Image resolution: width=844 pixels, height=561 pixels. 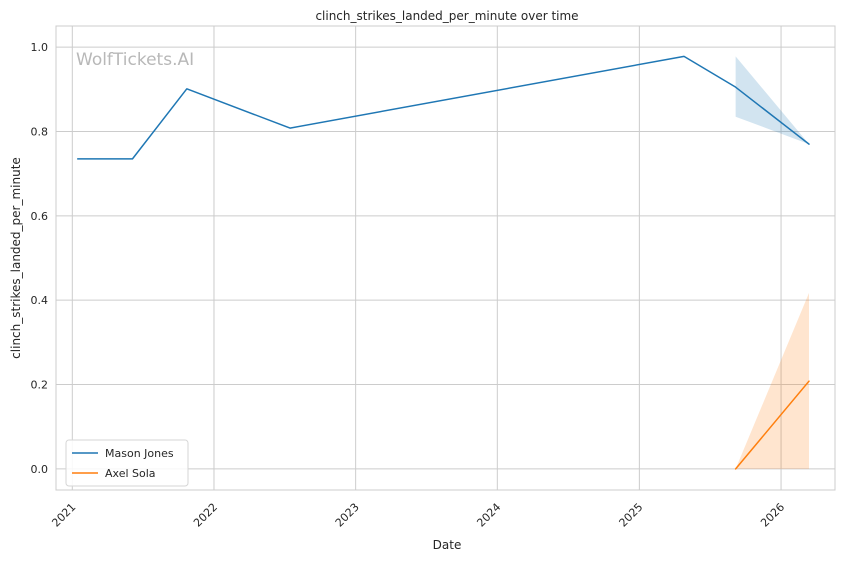 I want to click on x-axis-title: Date, so click(x=447, y=545).